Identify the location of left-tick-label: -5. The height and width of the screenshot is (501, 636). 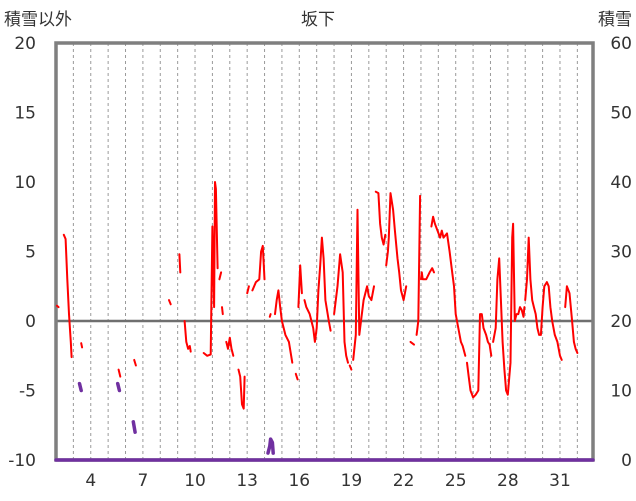
(27, 392).